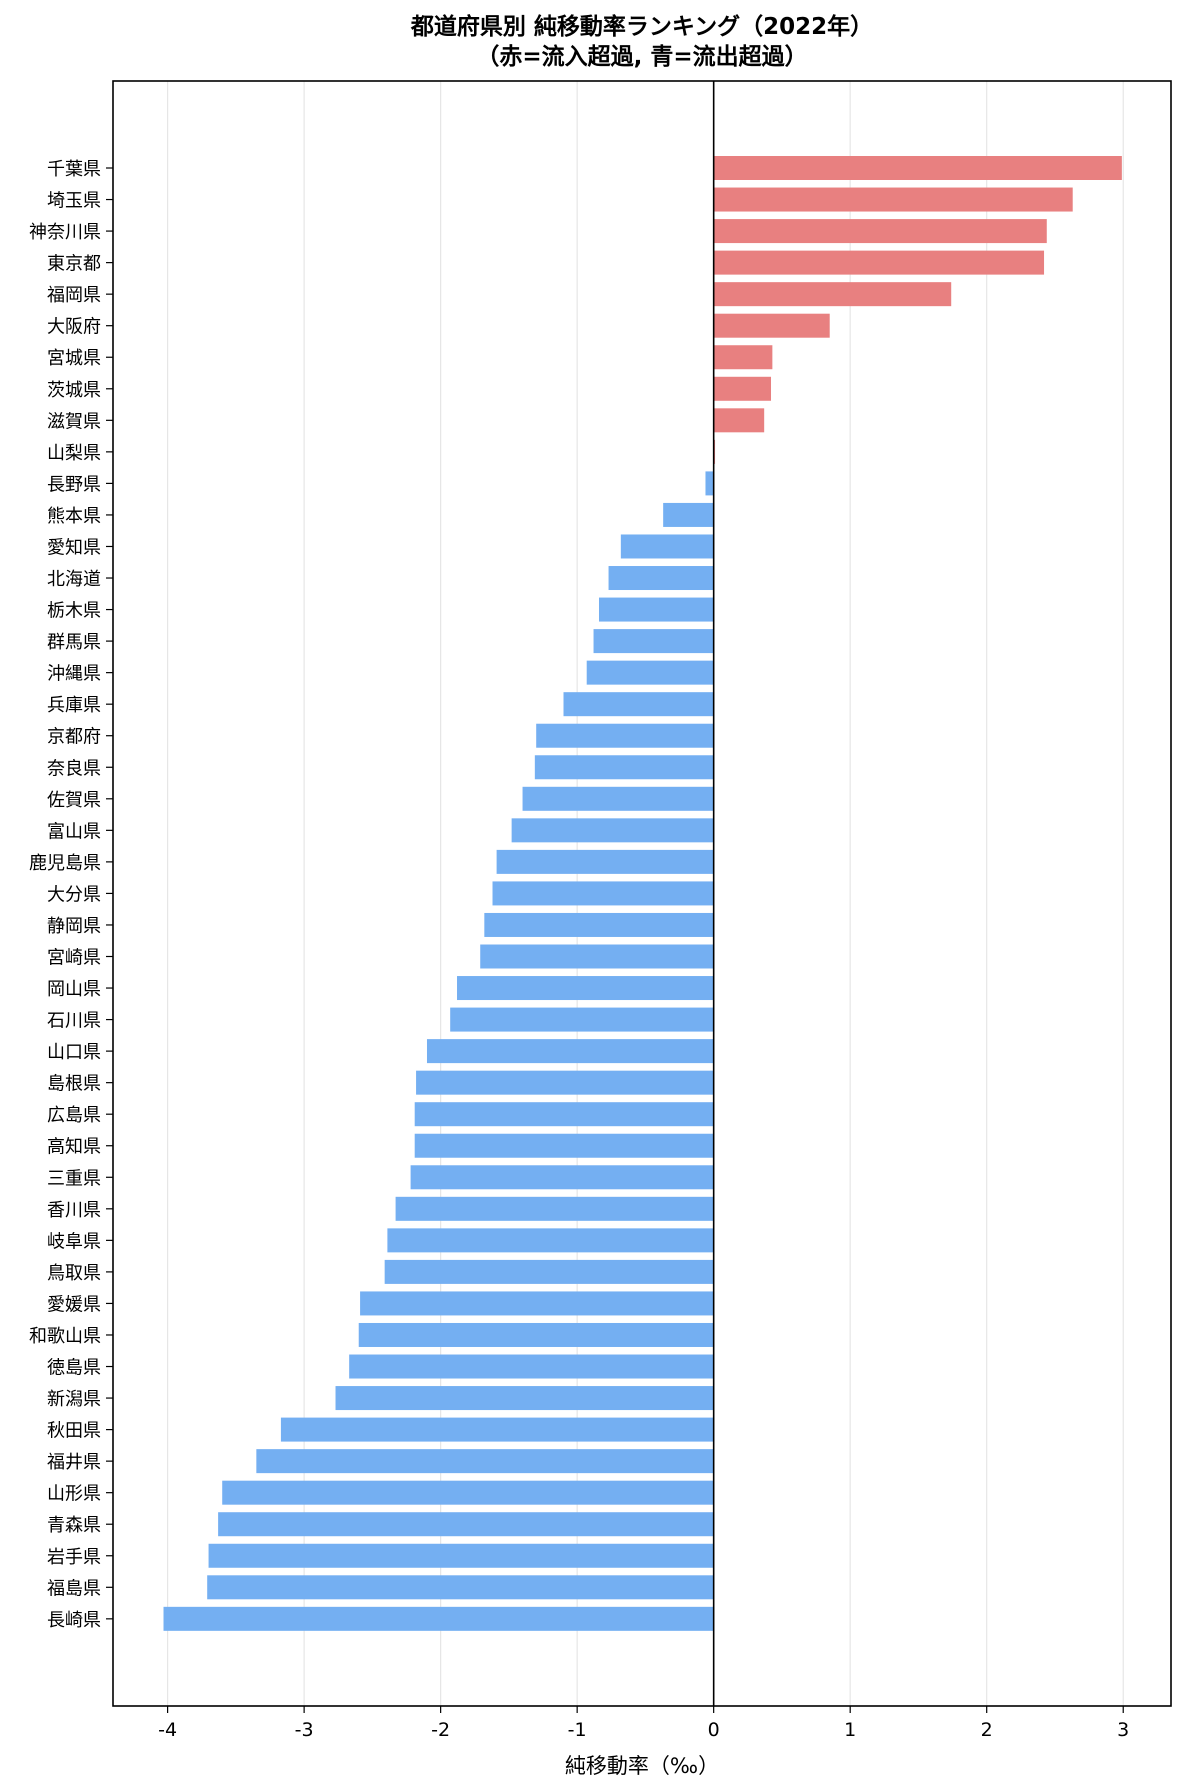 The width and height of the screenshot is (1185, 1789). Describe the element at coordinates (74, 547) in the screenshot. I see `y-tick-label: 愛知県` at that location.